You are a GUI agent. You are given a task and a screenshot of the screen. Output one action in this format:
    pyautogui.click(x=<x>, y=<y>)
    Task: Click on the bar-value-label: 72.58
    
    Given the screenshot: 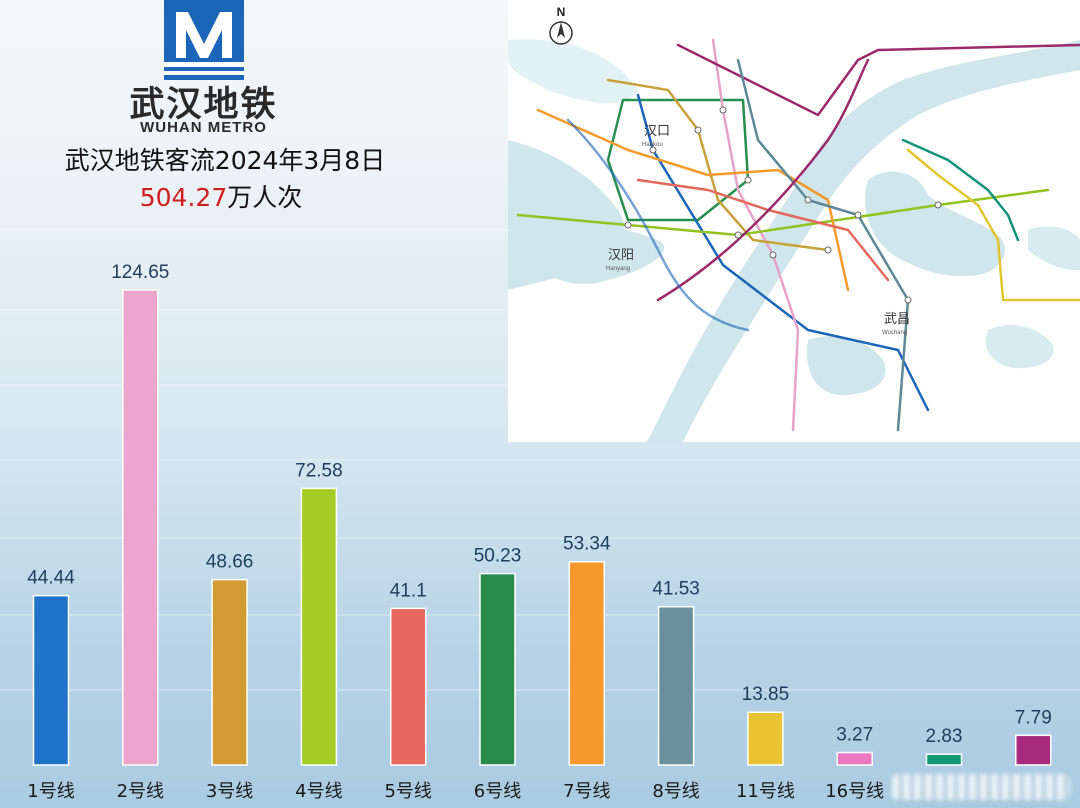 What is the action you would take?
    pyautogui.click(x=319, y=470)
    